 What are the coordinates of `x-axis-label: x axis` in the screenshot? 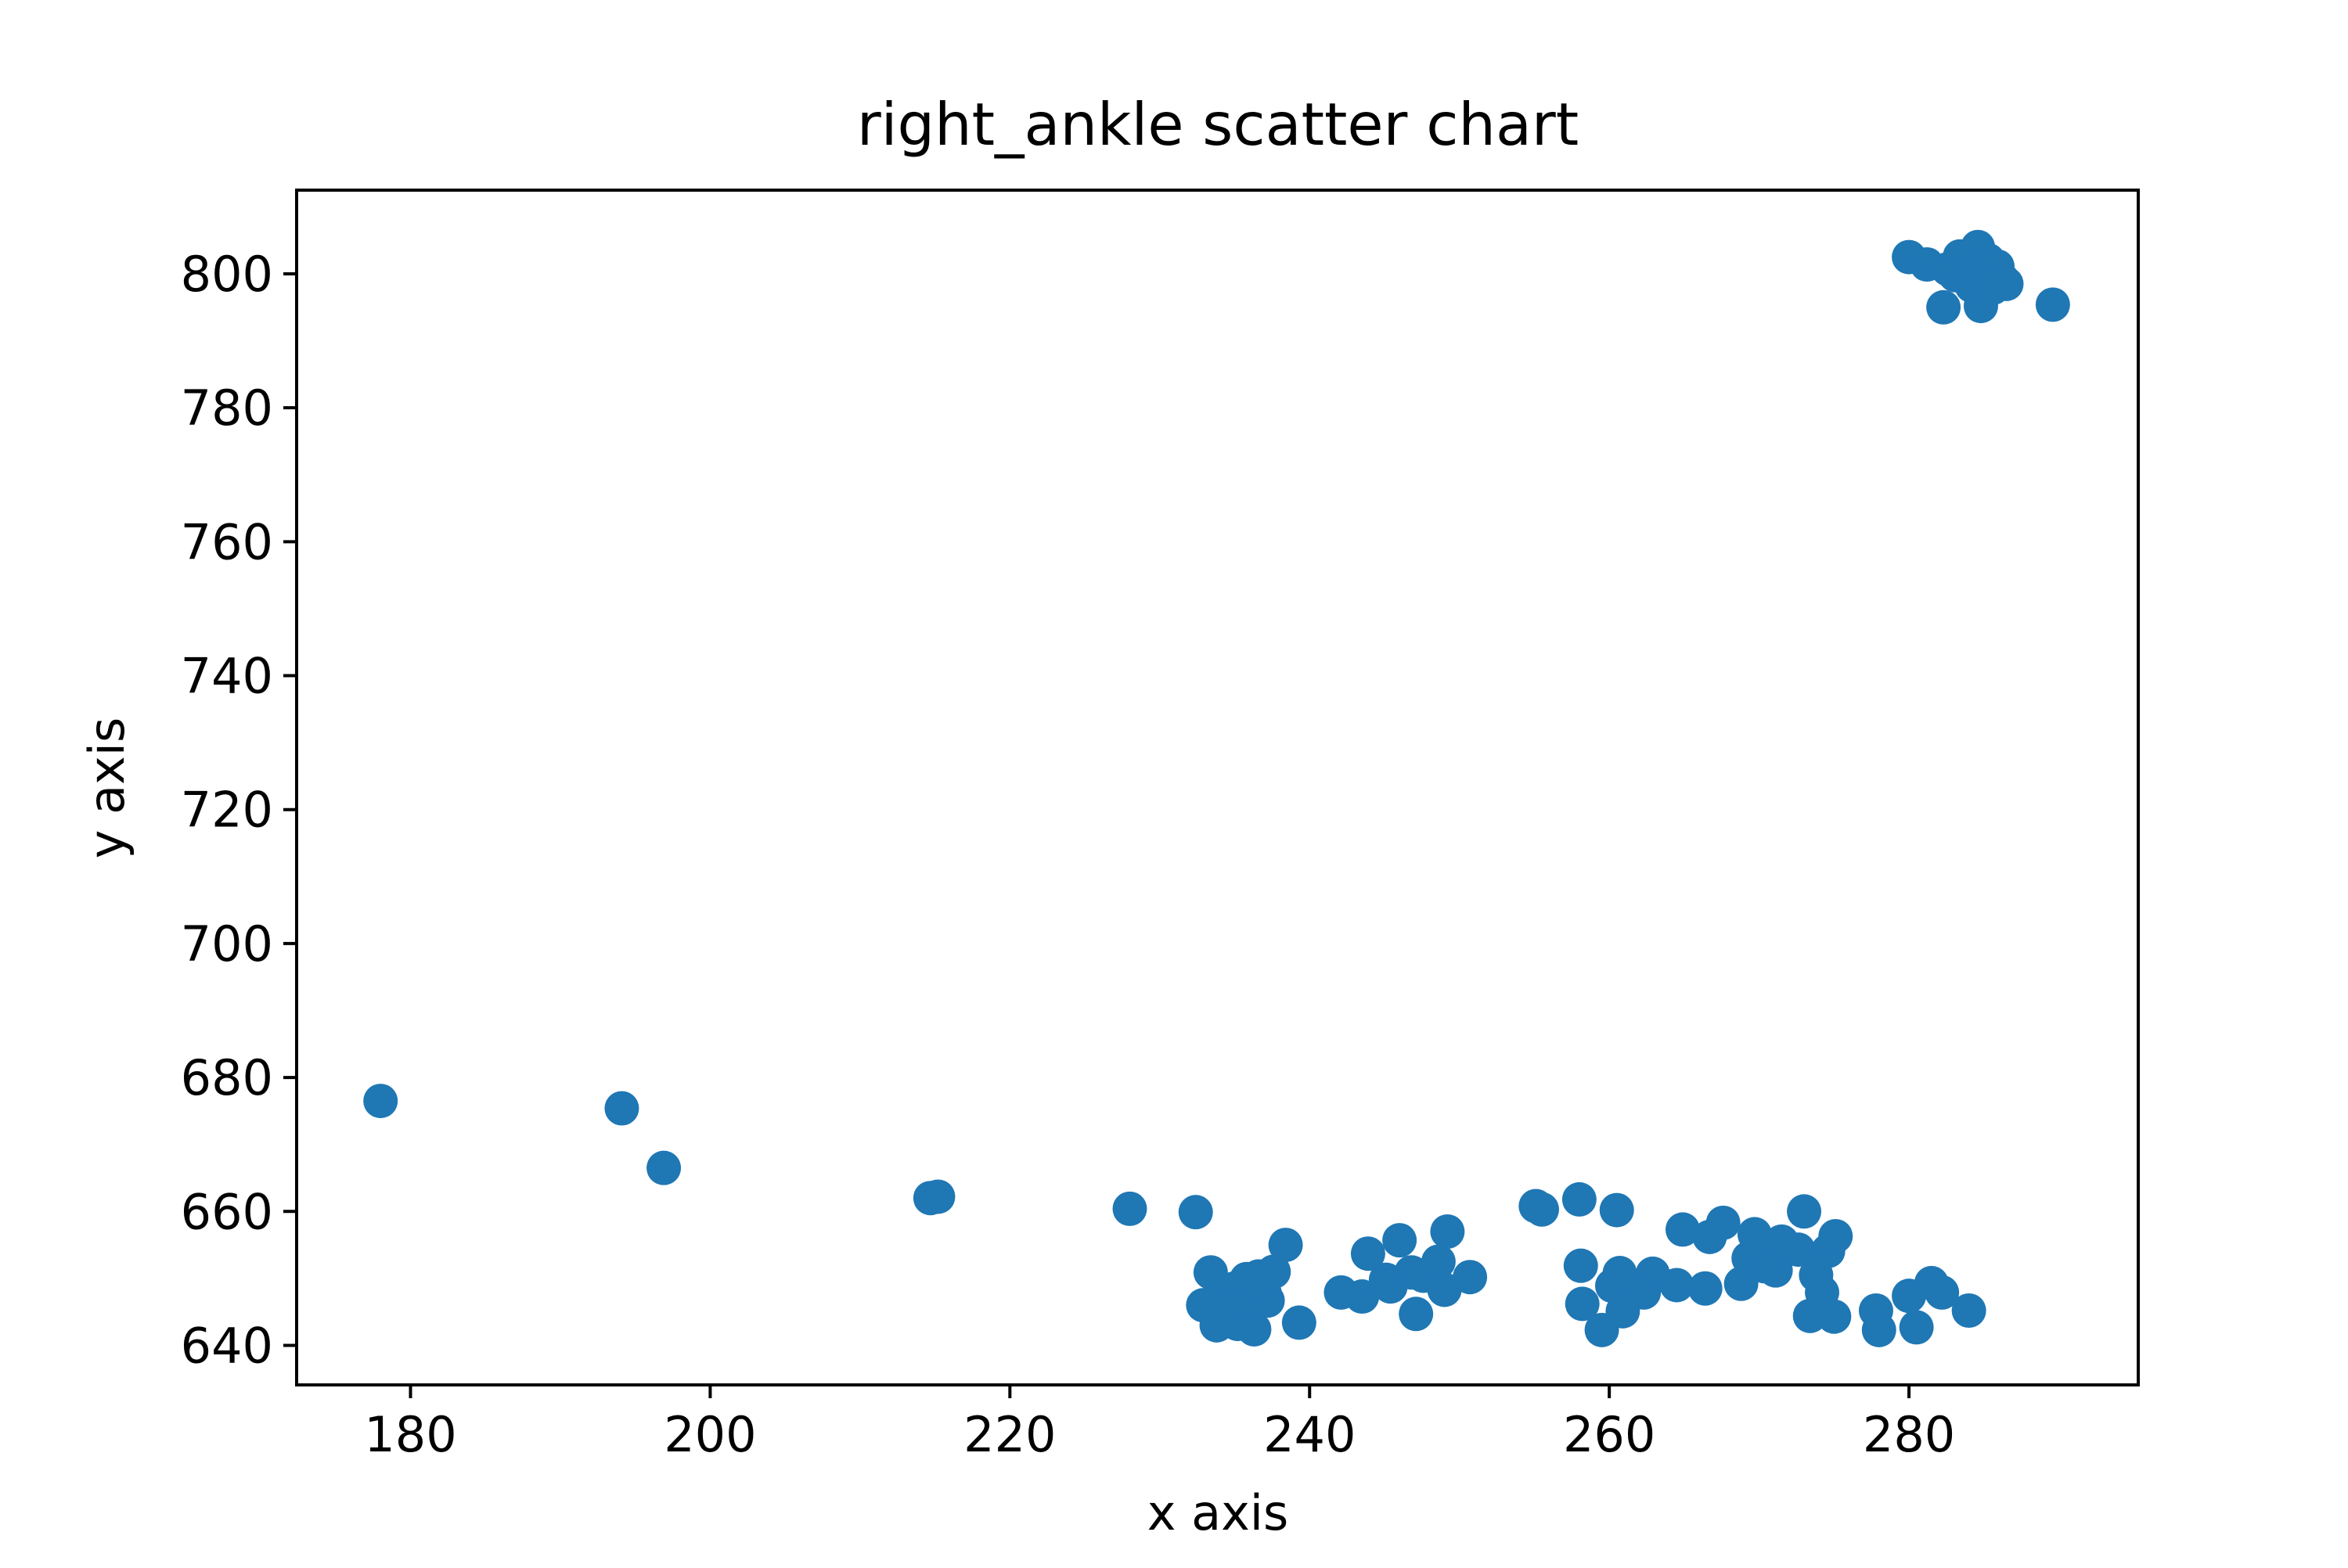 It's located at (1218, 1512).